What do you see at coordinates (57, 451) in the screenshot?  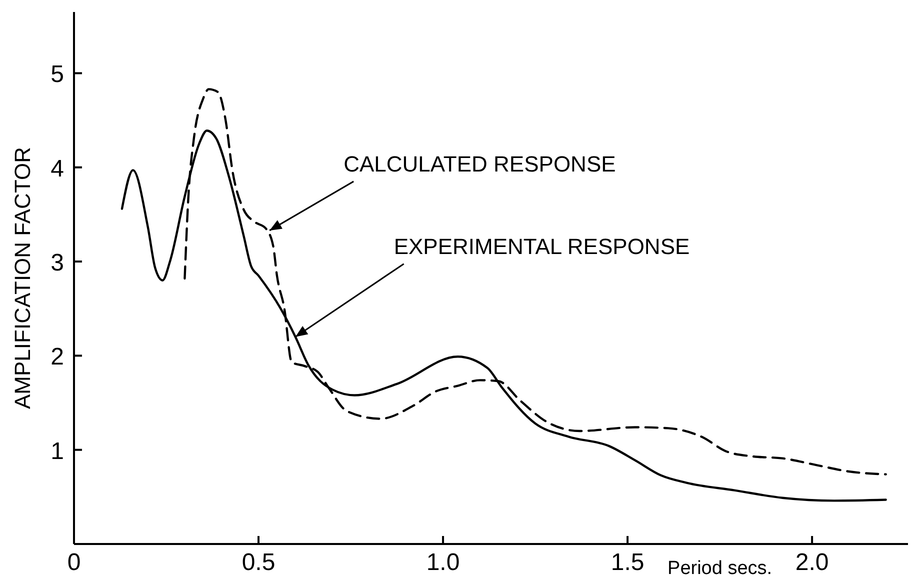 I see `y-tick-label: 1` at bounding box center [57, 451].